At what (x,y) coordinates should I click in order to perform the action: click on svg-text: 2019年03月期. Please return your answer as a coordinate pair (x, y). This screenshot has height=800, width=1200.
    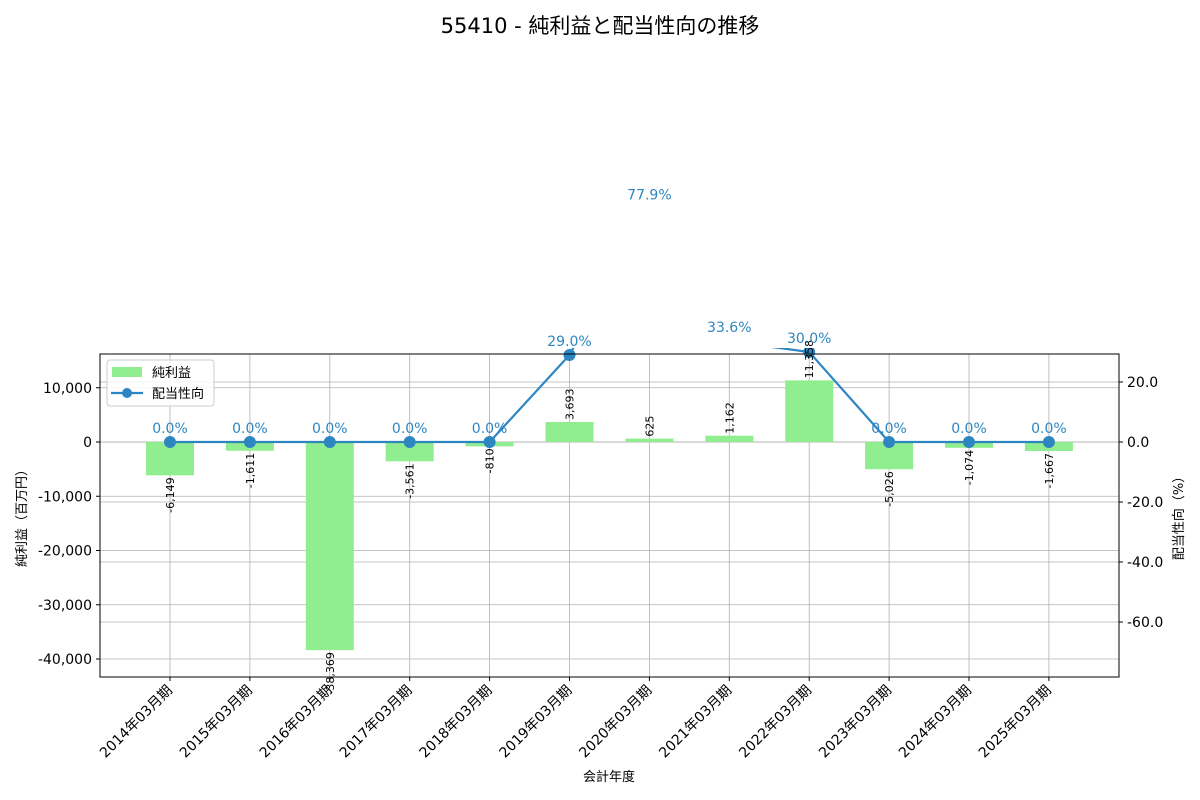
    Looking at the image, I should click on (536, 722).